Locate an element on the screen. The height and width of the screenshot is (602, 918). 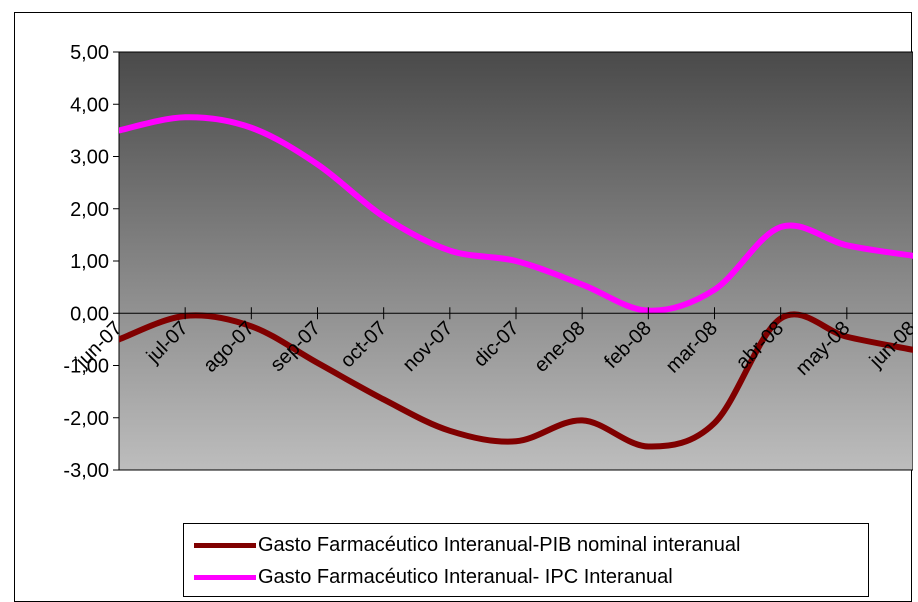
y-tick-label: 5,00 is located at coordinates (89, 53).